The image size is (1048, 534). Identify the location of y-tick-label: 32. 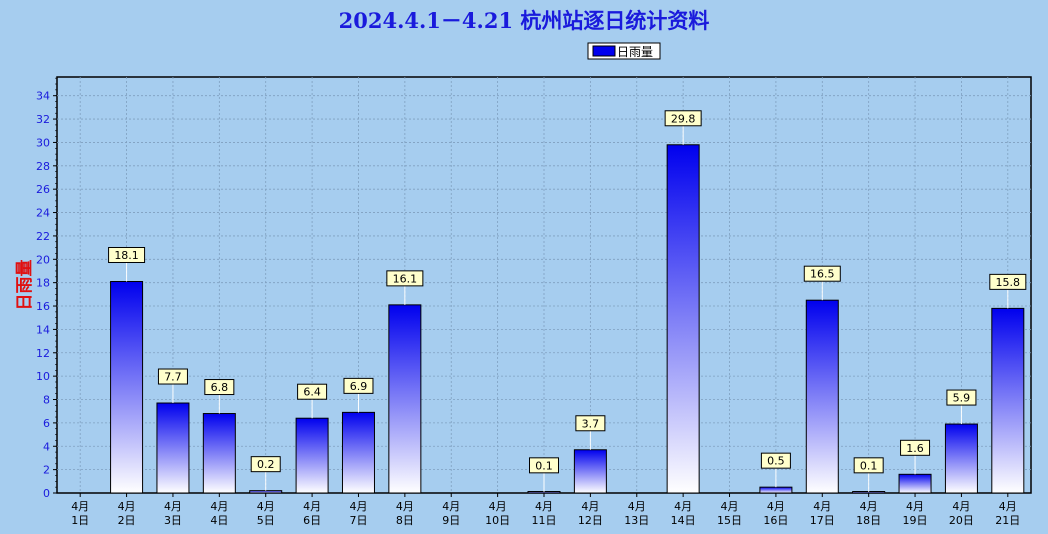
(43, 119).